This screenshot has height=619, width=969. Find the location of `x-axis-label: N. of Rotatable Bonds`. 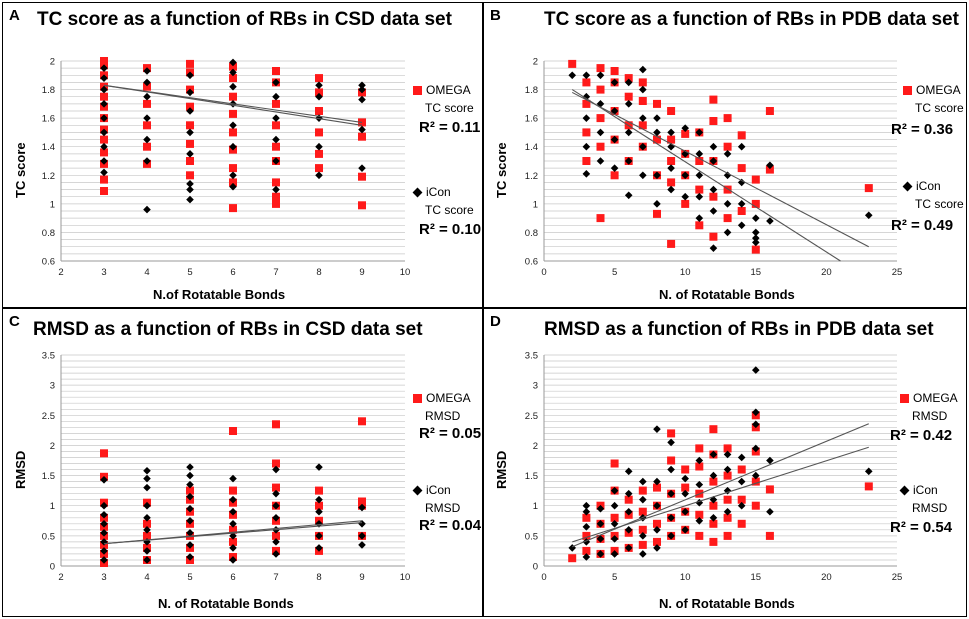

x-axis-label: N. of Rotatable Bonds is located at coordinates (226, 603).